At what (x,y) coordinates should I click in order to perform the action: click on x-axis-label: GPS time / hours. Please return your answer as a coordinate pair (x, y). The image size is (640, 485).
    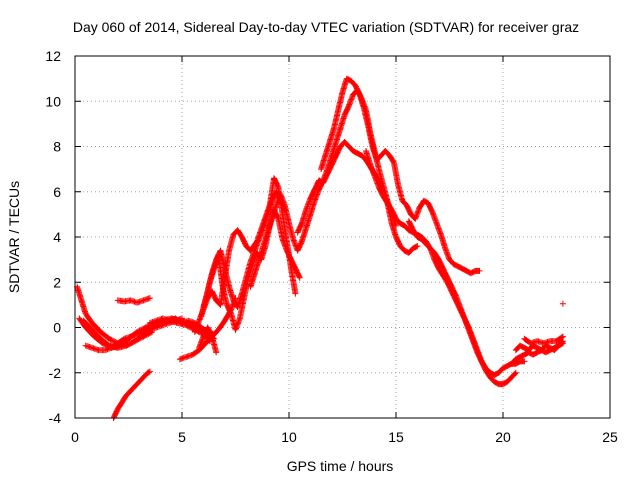
    Looking at the image, I should click on (340, 466).